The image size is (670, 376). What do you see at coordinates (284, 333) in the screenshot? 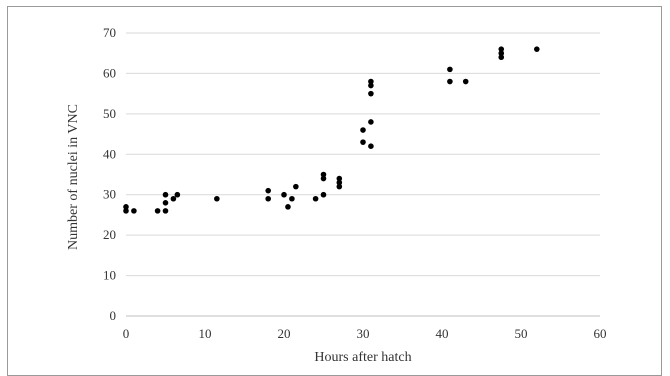
I see `x-tick-label: 20` at bounding box center [284, 333].